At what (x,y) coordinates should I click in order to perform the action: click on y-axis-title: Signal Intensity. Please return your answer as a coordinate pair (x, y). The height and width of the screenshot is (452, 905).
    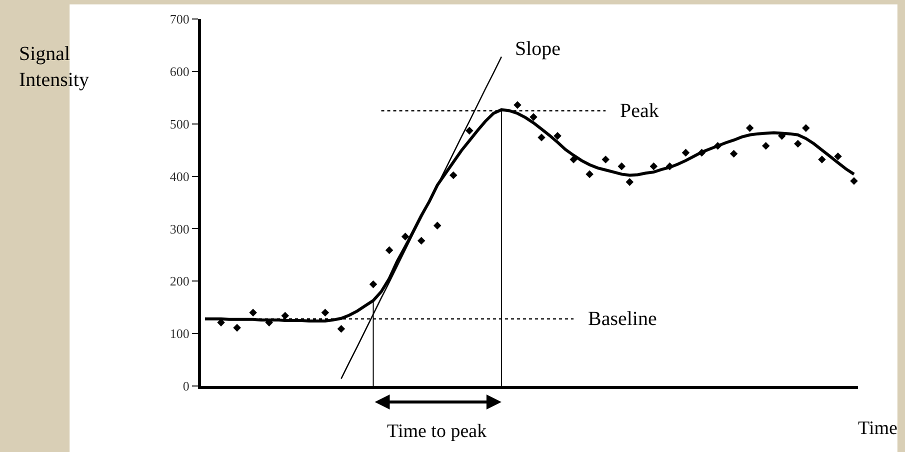
    Looking at the image, I should click on (54, 67).